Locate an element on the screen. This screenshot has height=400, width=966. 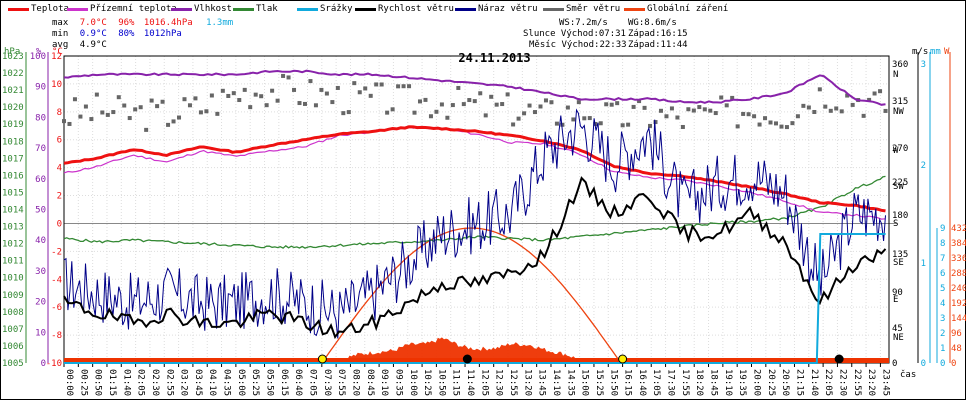
legend-label-0: Teplota is located at coordinates (50, 9).